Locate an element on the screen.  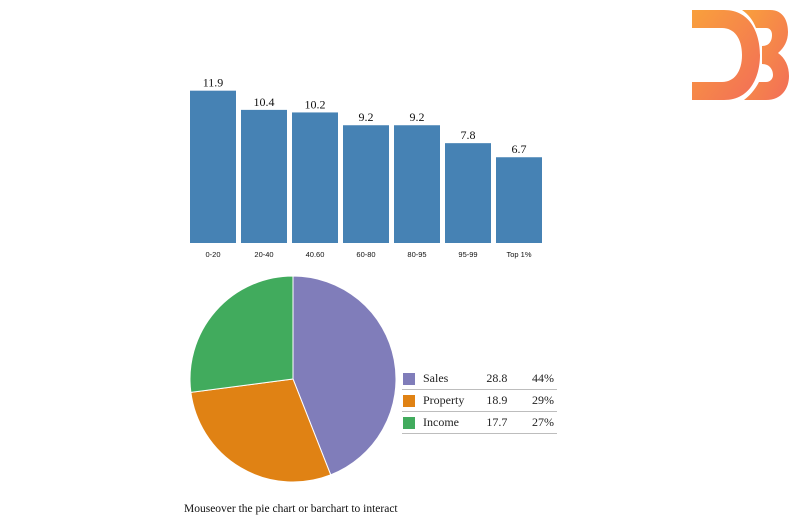
pie-legend: Sales 28.8 44% Property 18.9 29% Income 17.7 27% is located at coordinates (479, 401).